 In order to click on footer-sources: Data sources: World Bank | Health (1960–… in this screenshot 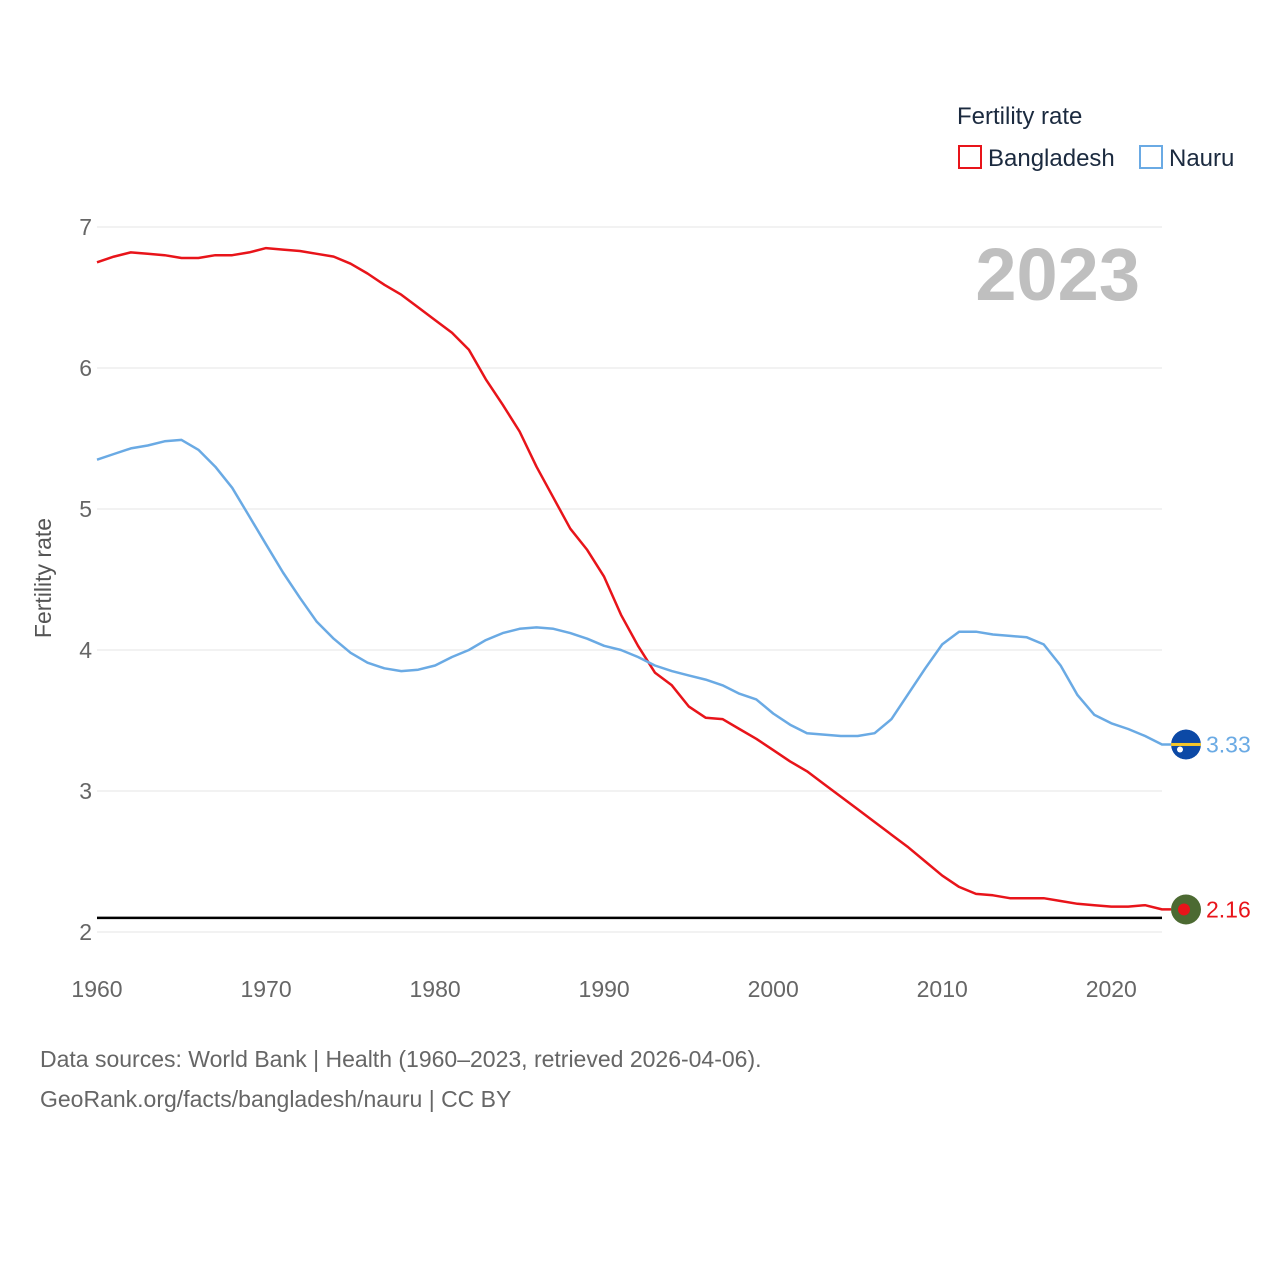, I will do `click(401, 1059)`.